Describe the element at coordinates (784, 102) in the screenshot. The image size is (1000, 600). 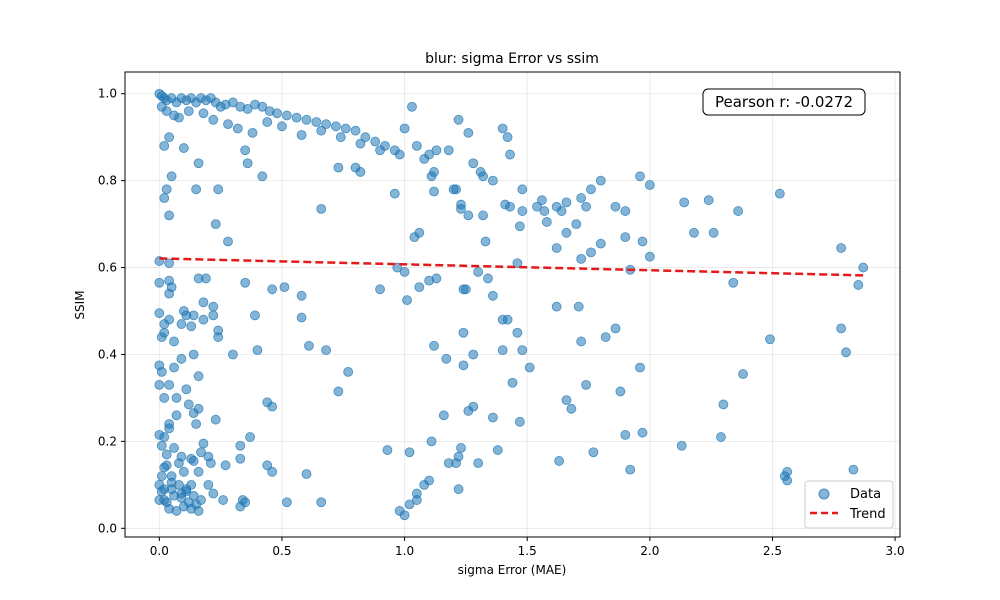
I see `annotation-text: Pearson r: -0.0272` at that location.